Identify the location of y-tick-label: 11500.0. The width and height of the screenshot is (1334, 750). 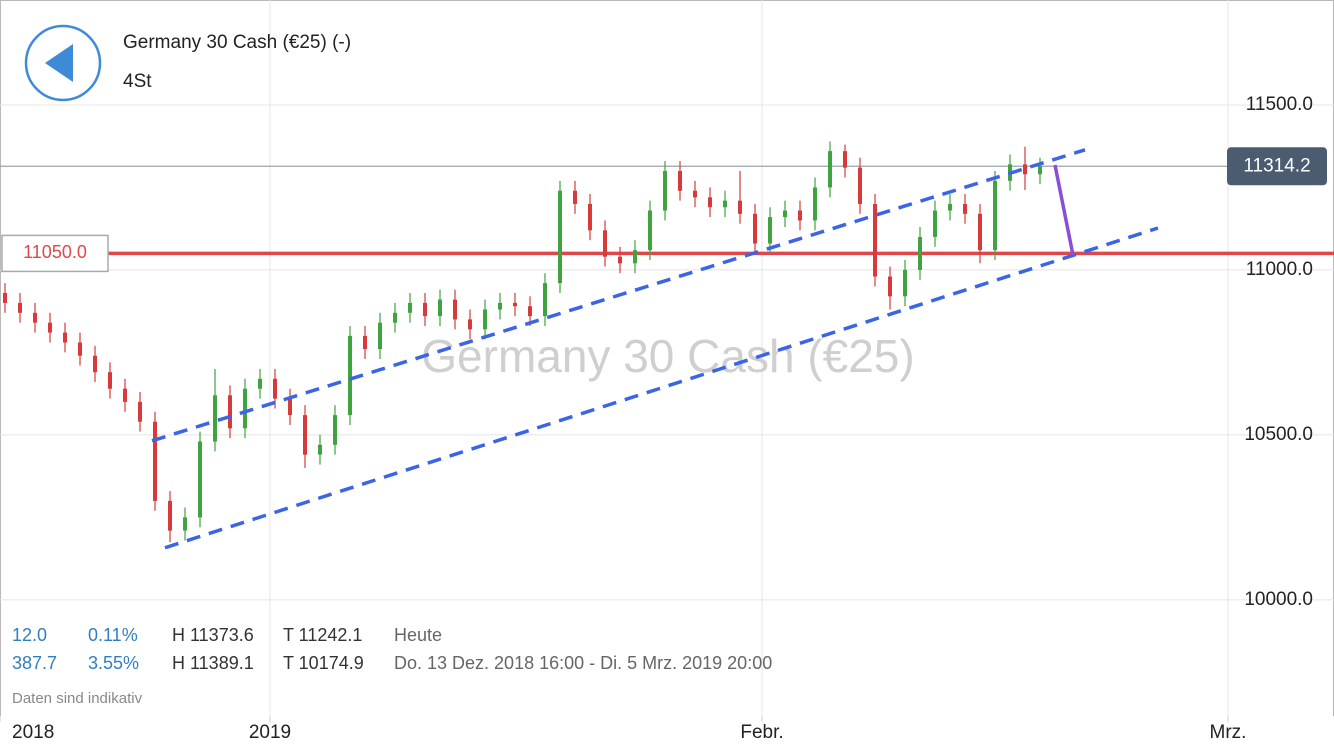
(1279, 104).